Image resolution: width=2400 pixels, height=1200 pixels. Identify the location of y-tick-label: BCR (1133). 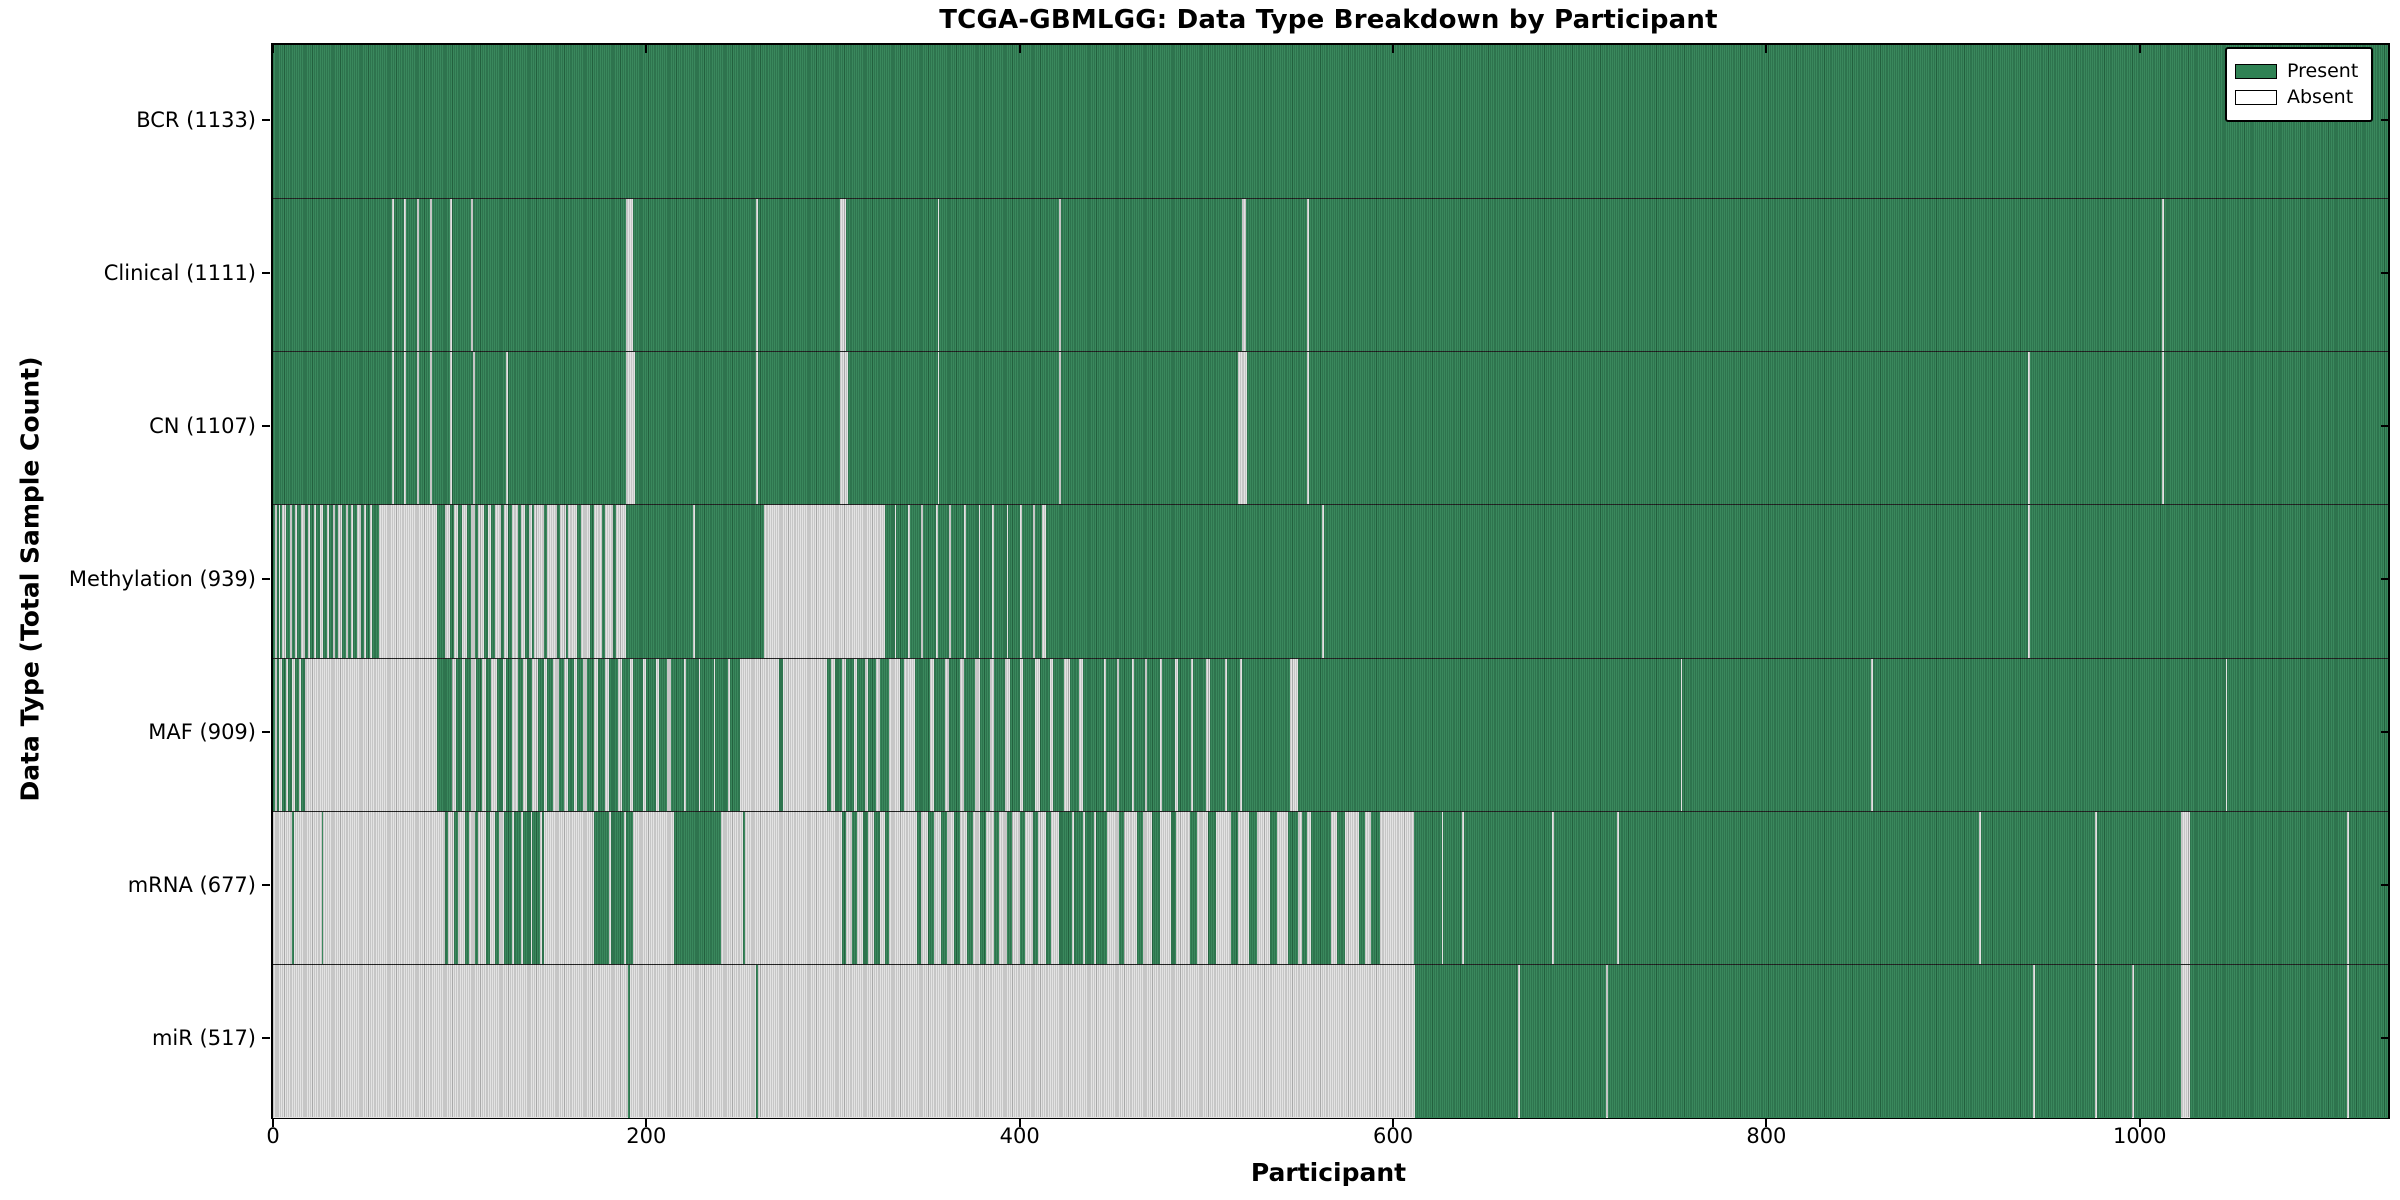
(196, 119).